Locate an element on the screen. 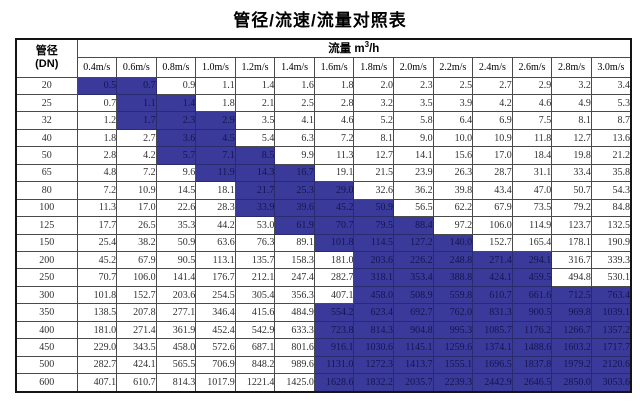  flow-value-cell: 31.1 is located at coordinates (532, 173).